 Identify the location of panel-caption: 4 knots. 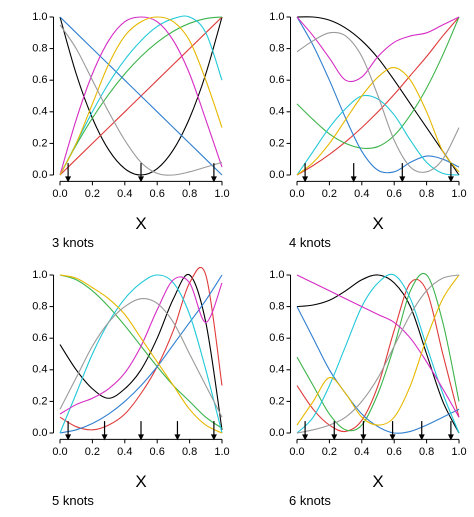
(310, 242).